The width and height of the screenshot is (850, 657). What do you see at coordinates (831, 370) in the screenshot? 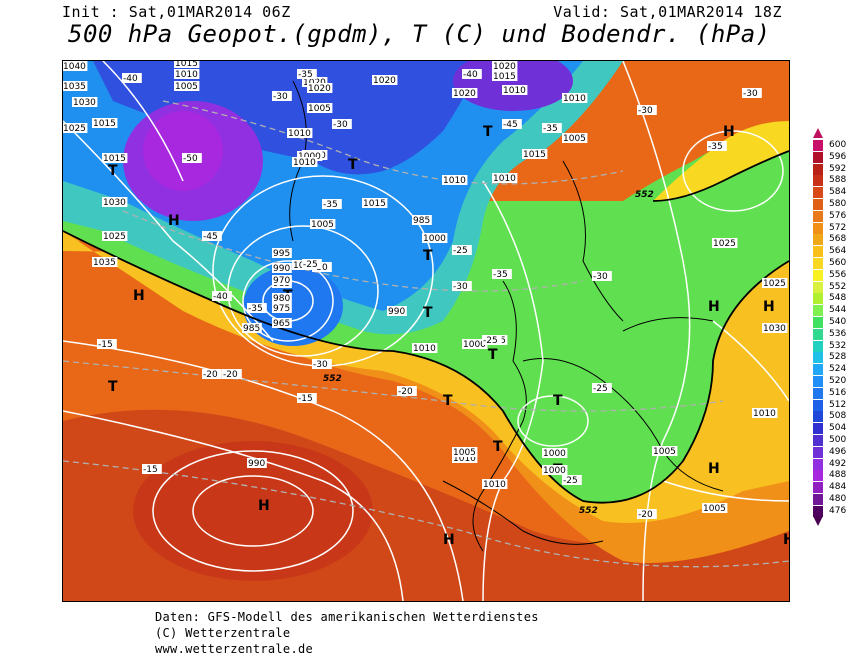
I see `legend-item: 524` at bounding box center [831, 370].